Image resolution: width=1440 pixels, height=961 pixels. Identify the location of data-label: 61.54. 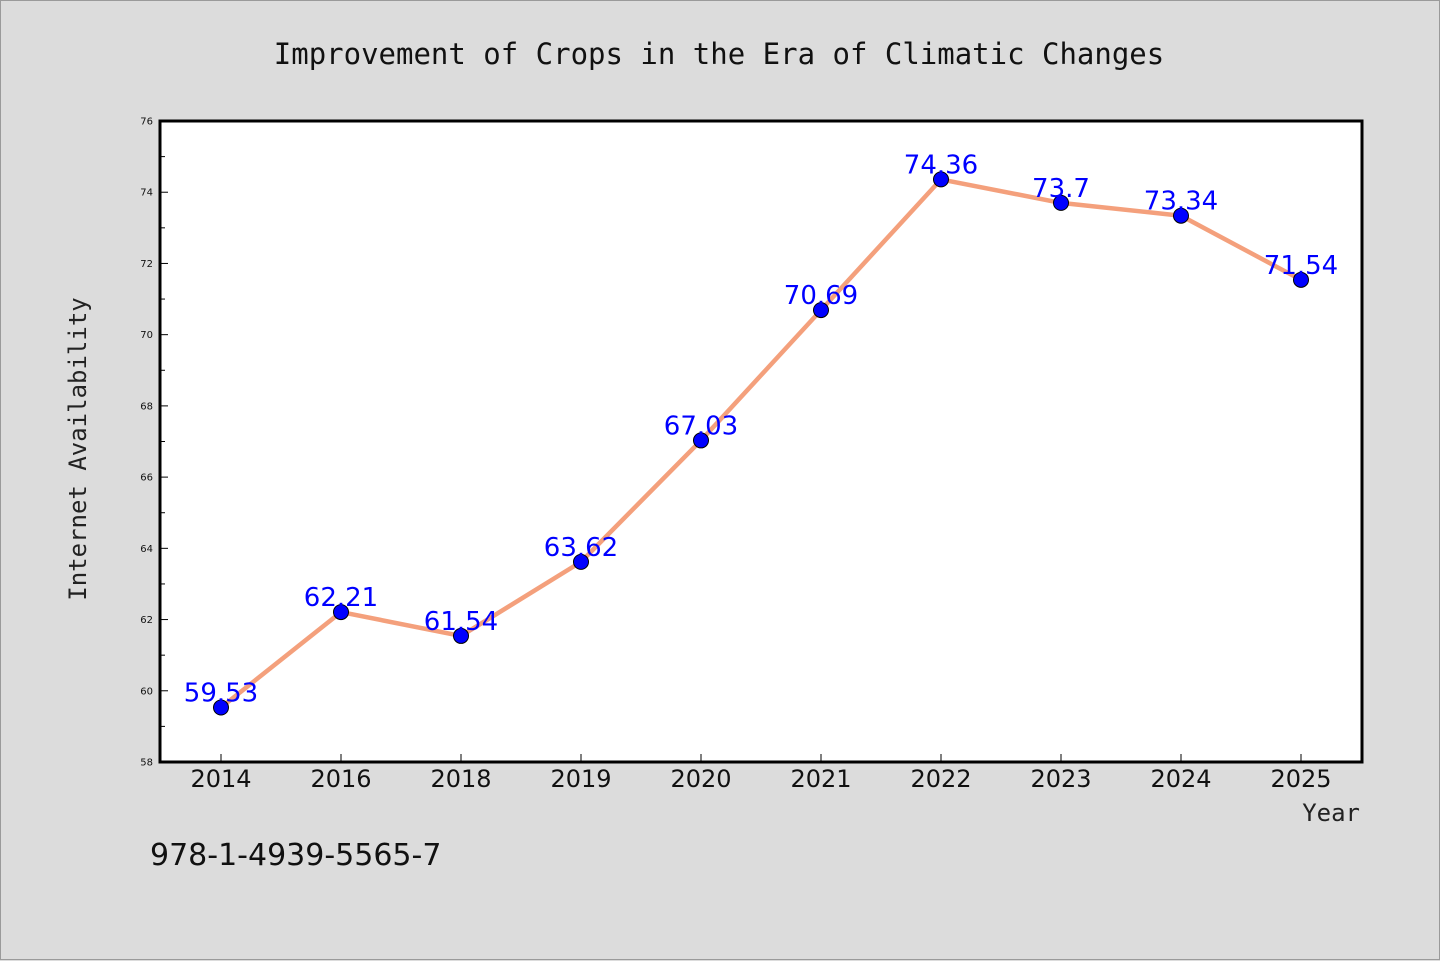
(461, 622).